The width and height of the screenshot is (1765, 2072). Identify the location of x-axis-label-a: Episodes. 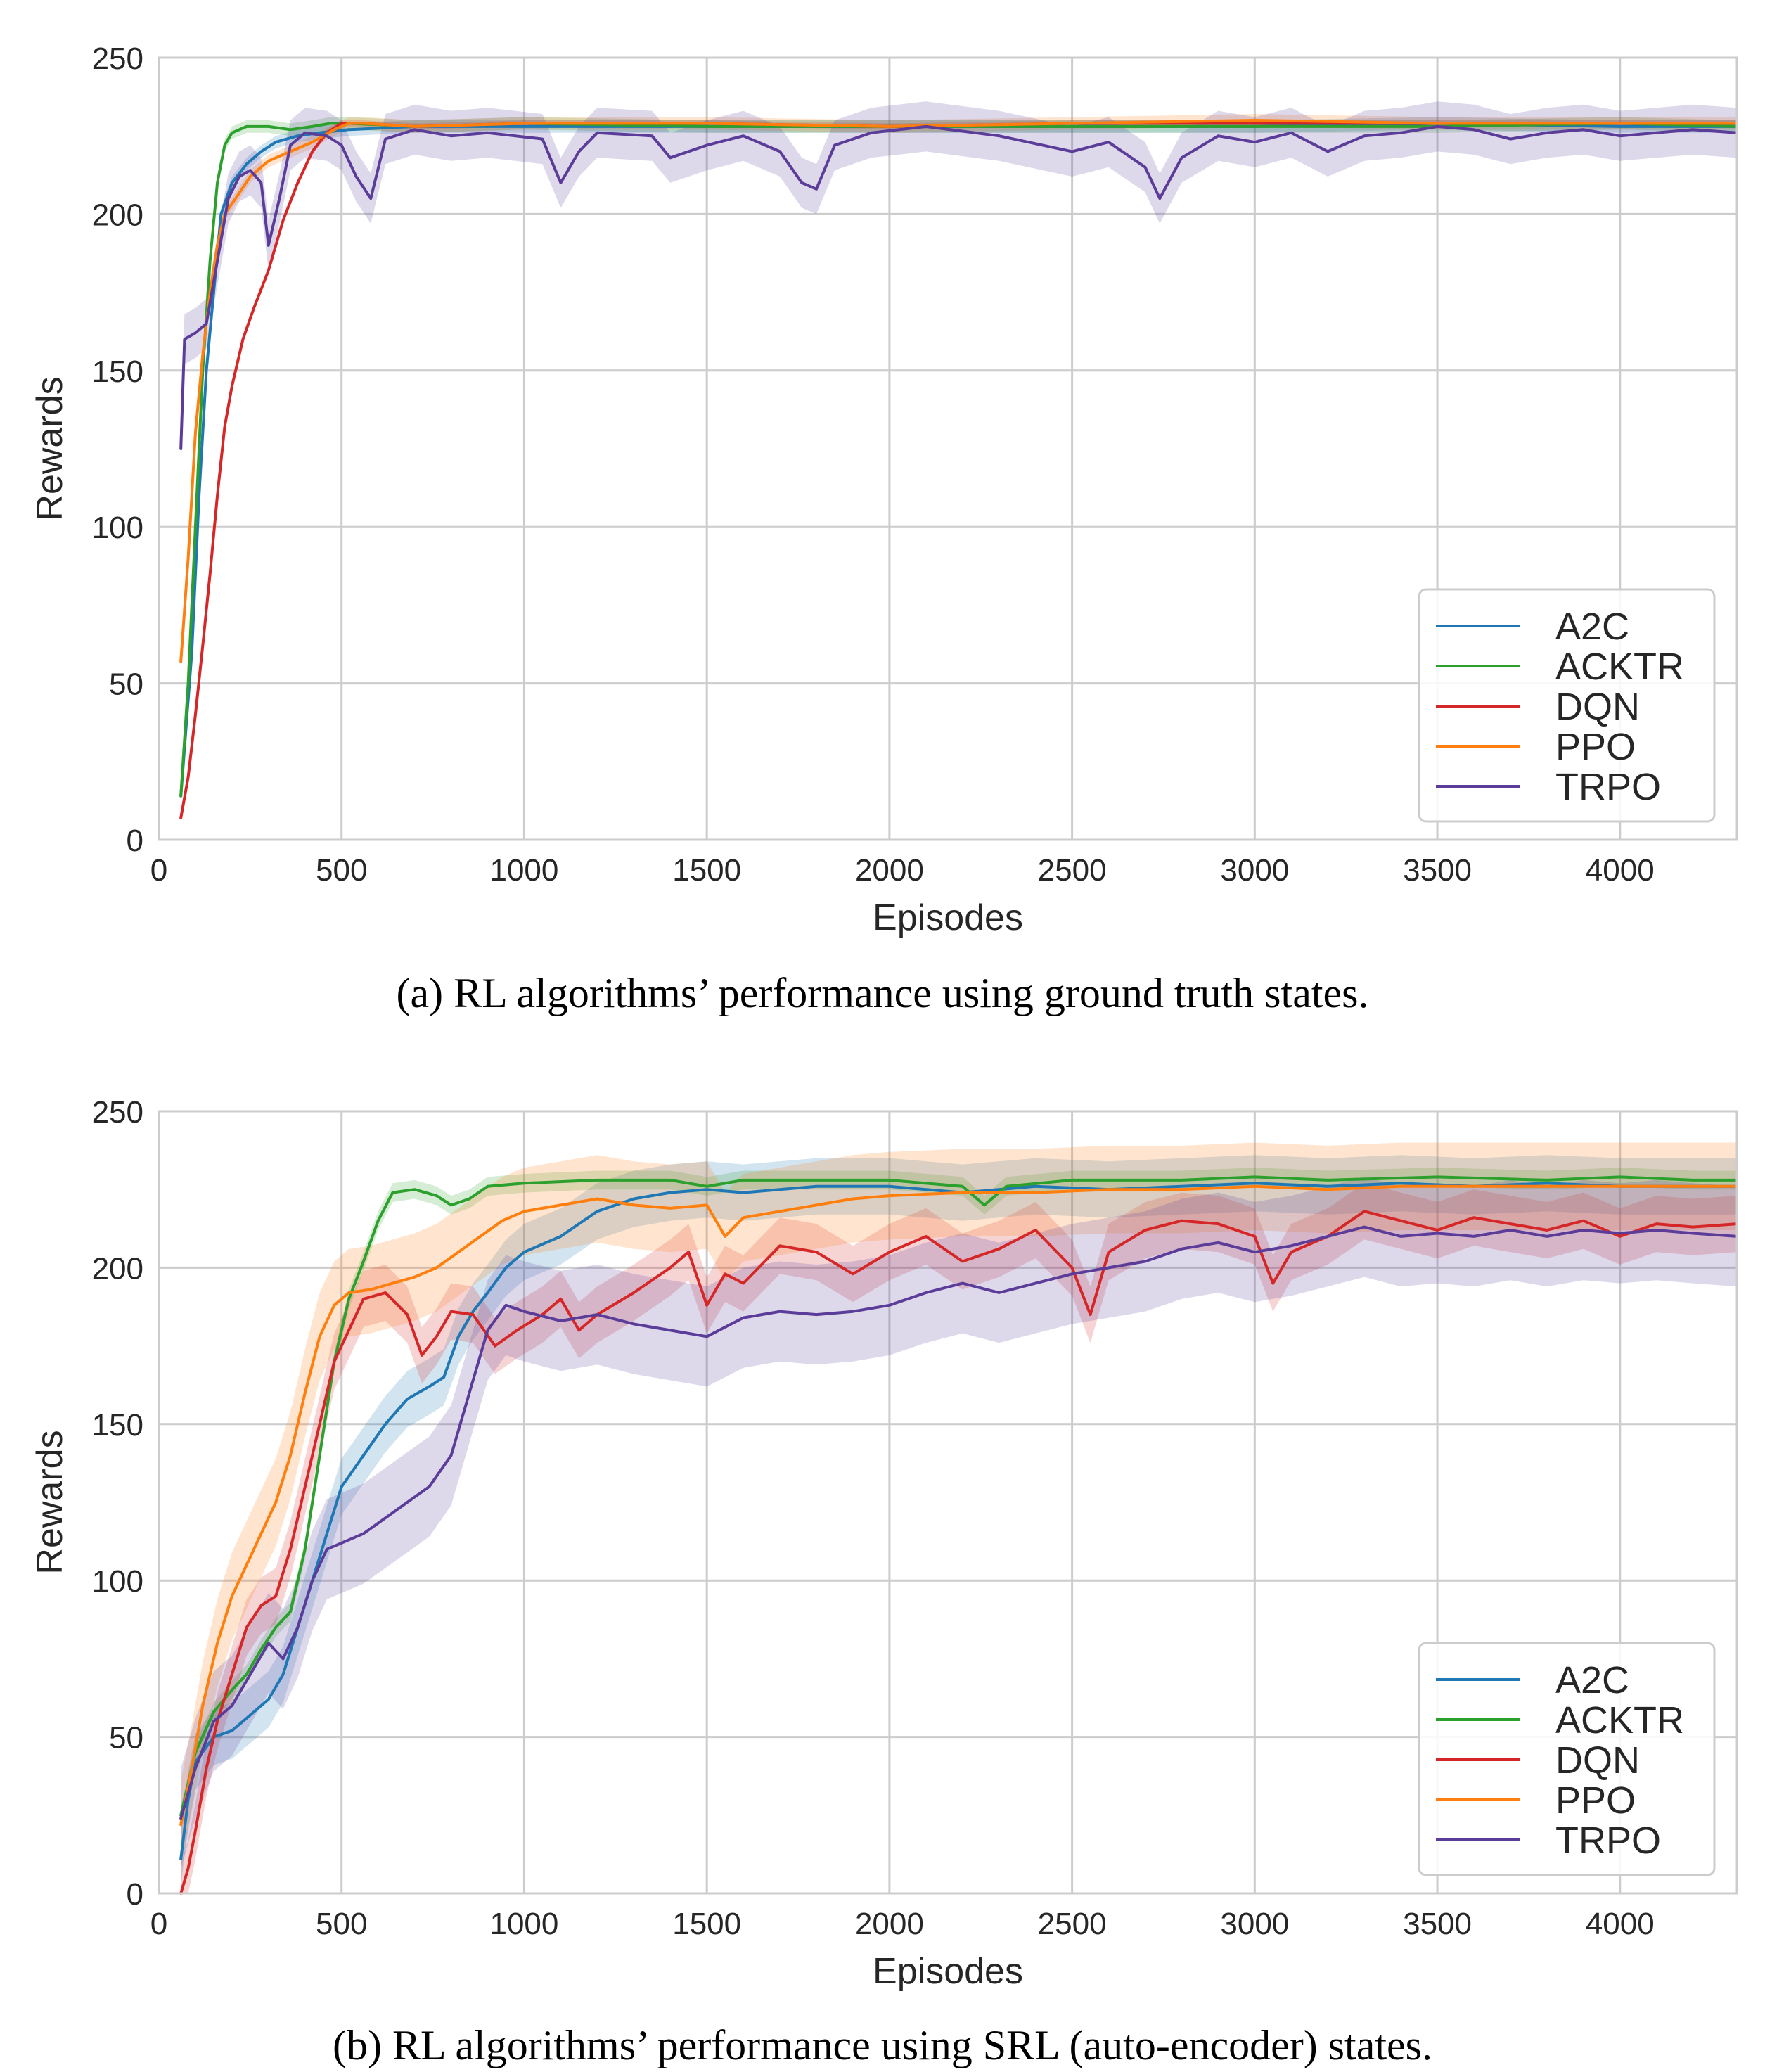
(948, 917).